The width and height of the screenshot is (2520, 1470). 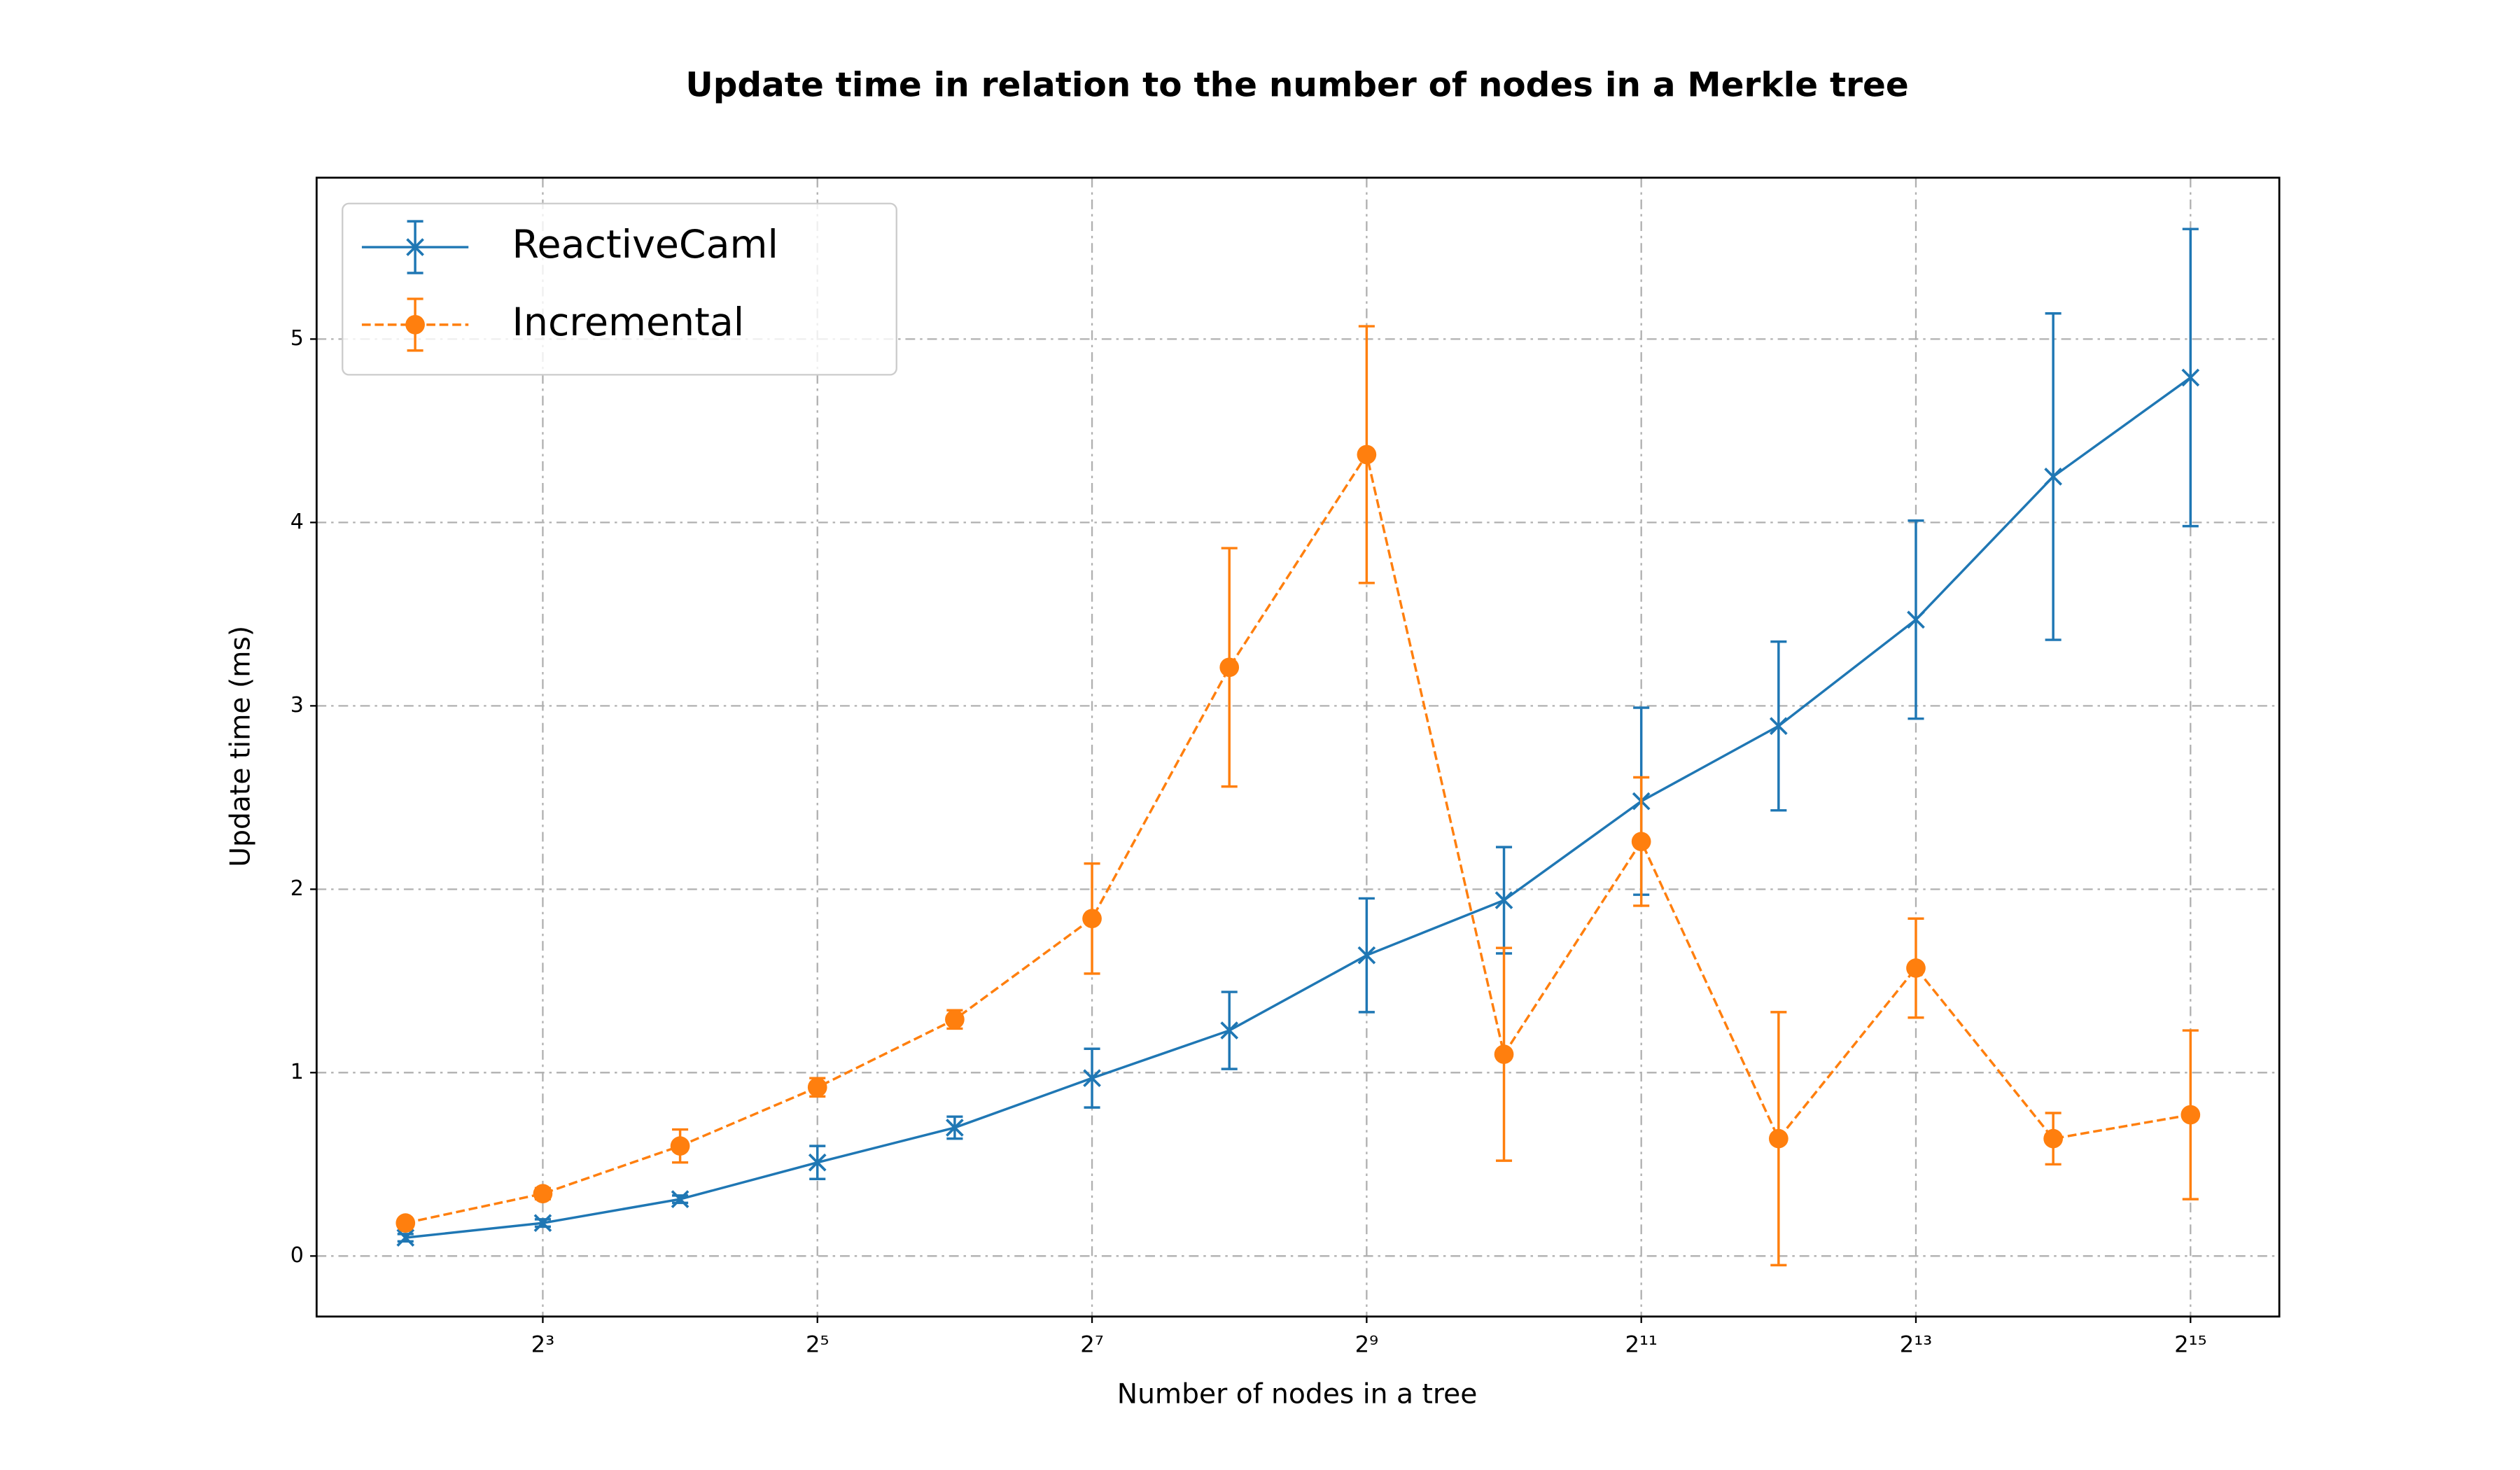 What do you see at coordinates (628, 322) in the screenshot?
I see `legend-label: Incremental` at bounding box center [628, 322].